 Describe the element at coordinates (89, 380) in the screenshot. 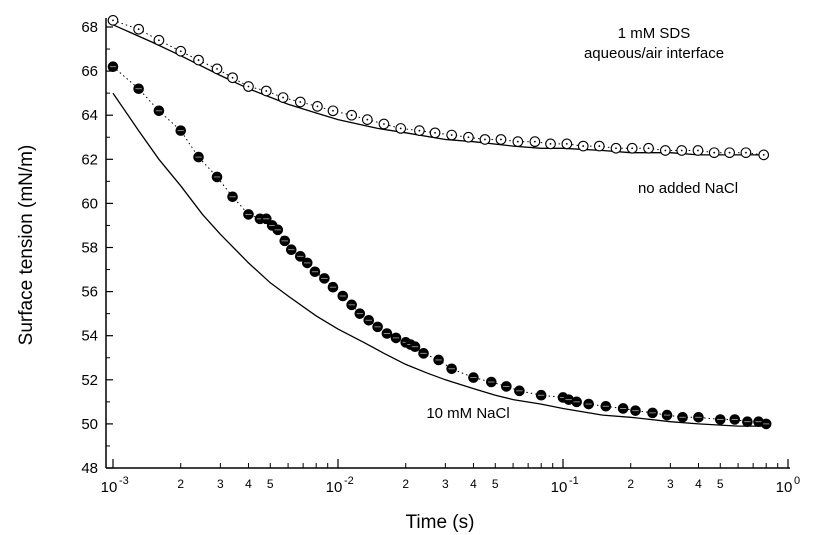

I see `y-tick-label: 52` at that location.